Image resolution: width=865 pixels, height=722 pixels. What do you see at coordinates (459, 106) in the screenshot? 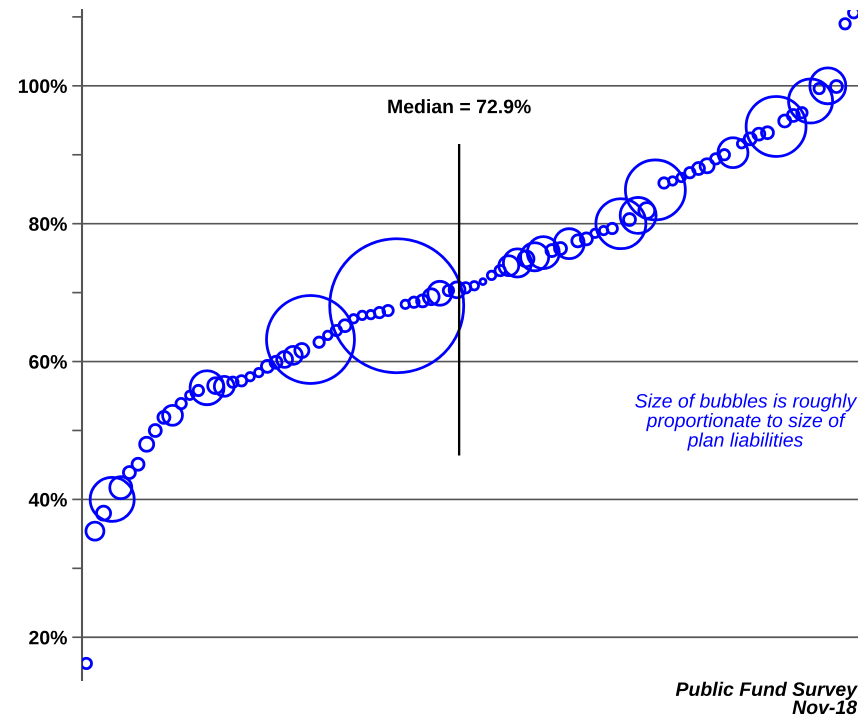
I see `annotation: Median = 72.9%` at bounding box center [459, 106].